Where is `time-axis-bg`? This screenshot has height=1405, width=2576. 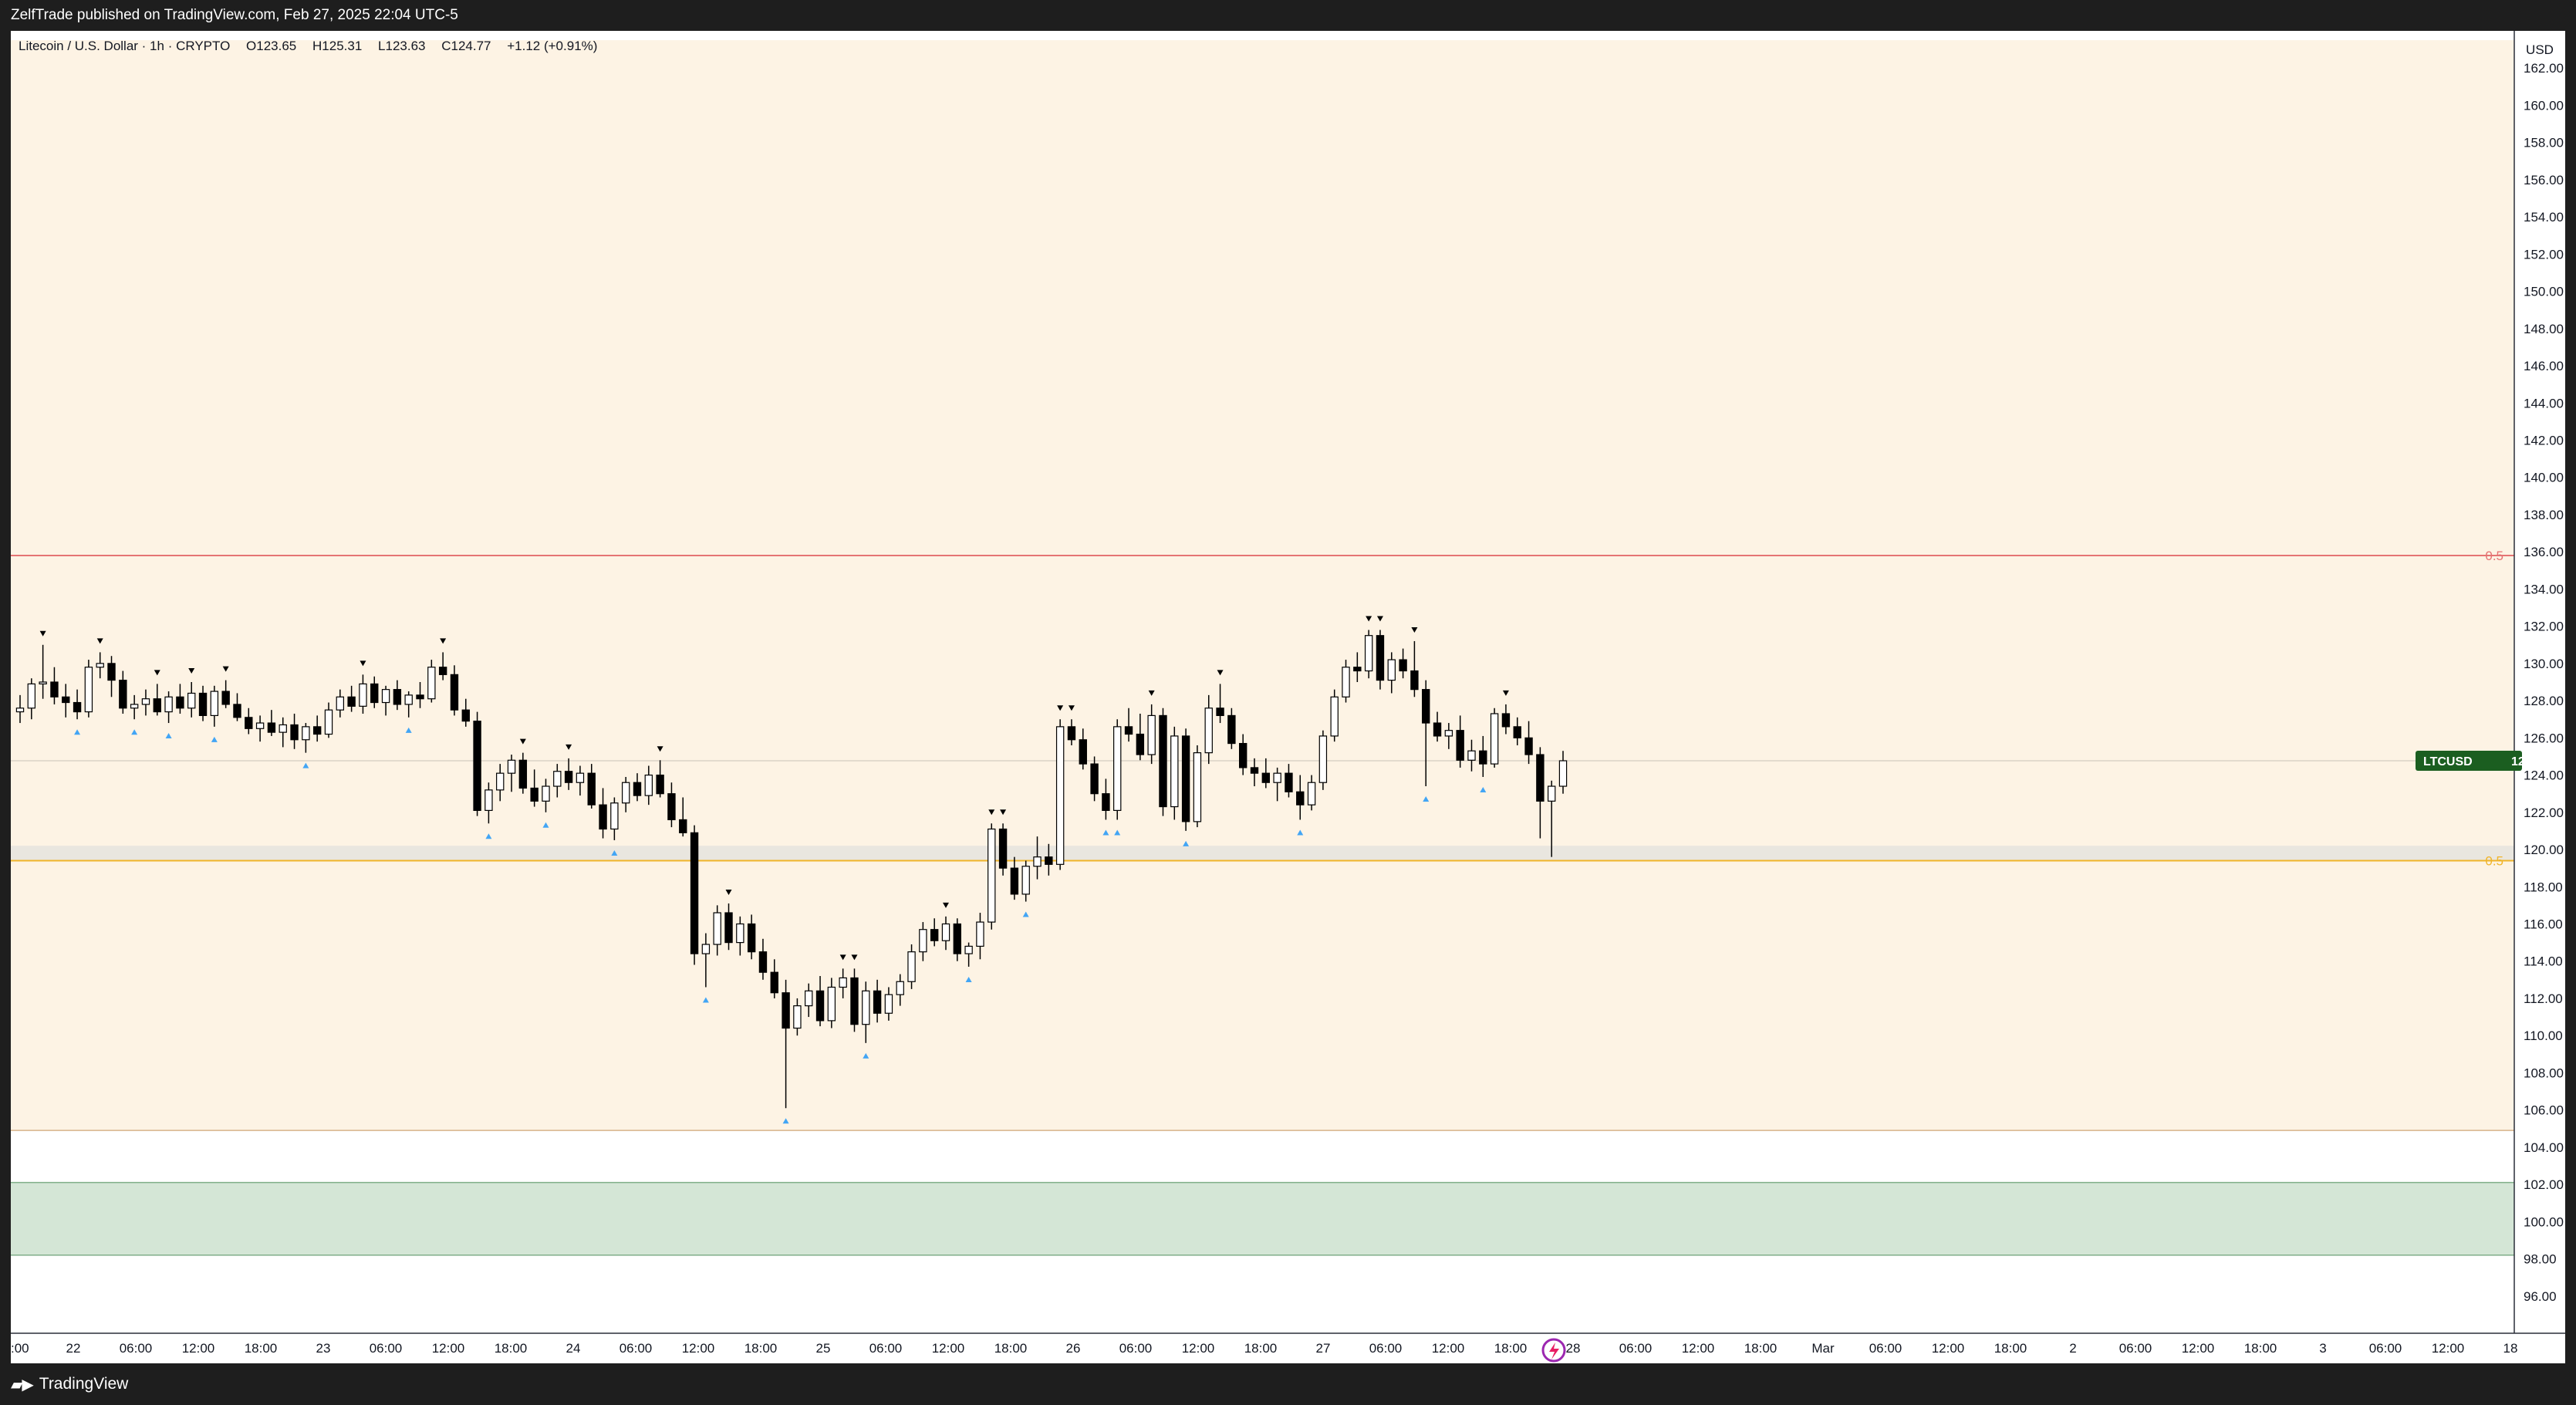
time-axis-bg is located at coordinates (1288, 1348).